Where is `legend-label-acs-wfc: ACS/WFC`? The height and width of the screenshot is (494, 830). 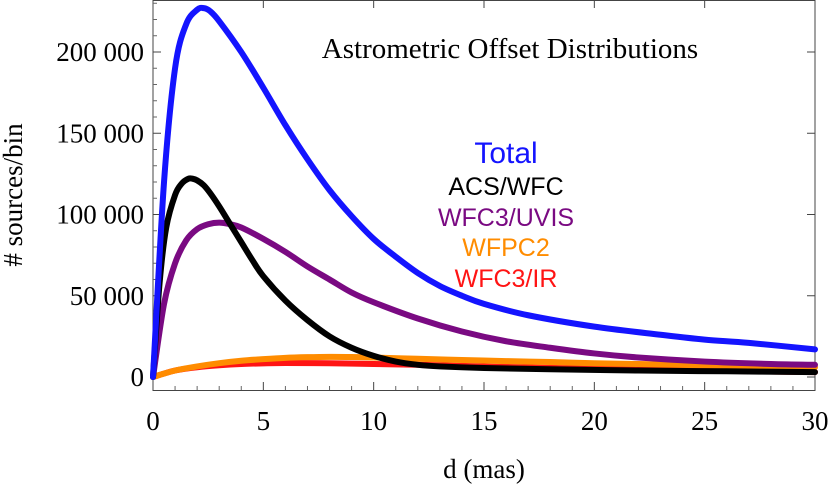
legend-label-acs-wfc: ACS/WFC is located at coordinates (505, 187).